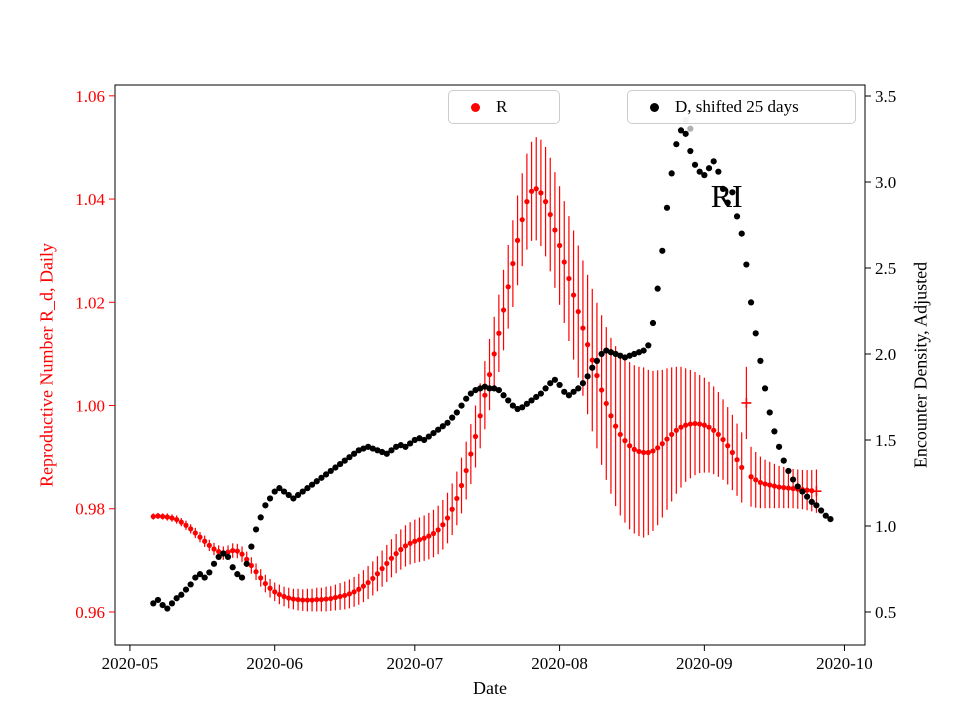 The height and width of the screenshot is (720, 960). I want to click on x-tick-label: 2020-09, so click(704, 663).